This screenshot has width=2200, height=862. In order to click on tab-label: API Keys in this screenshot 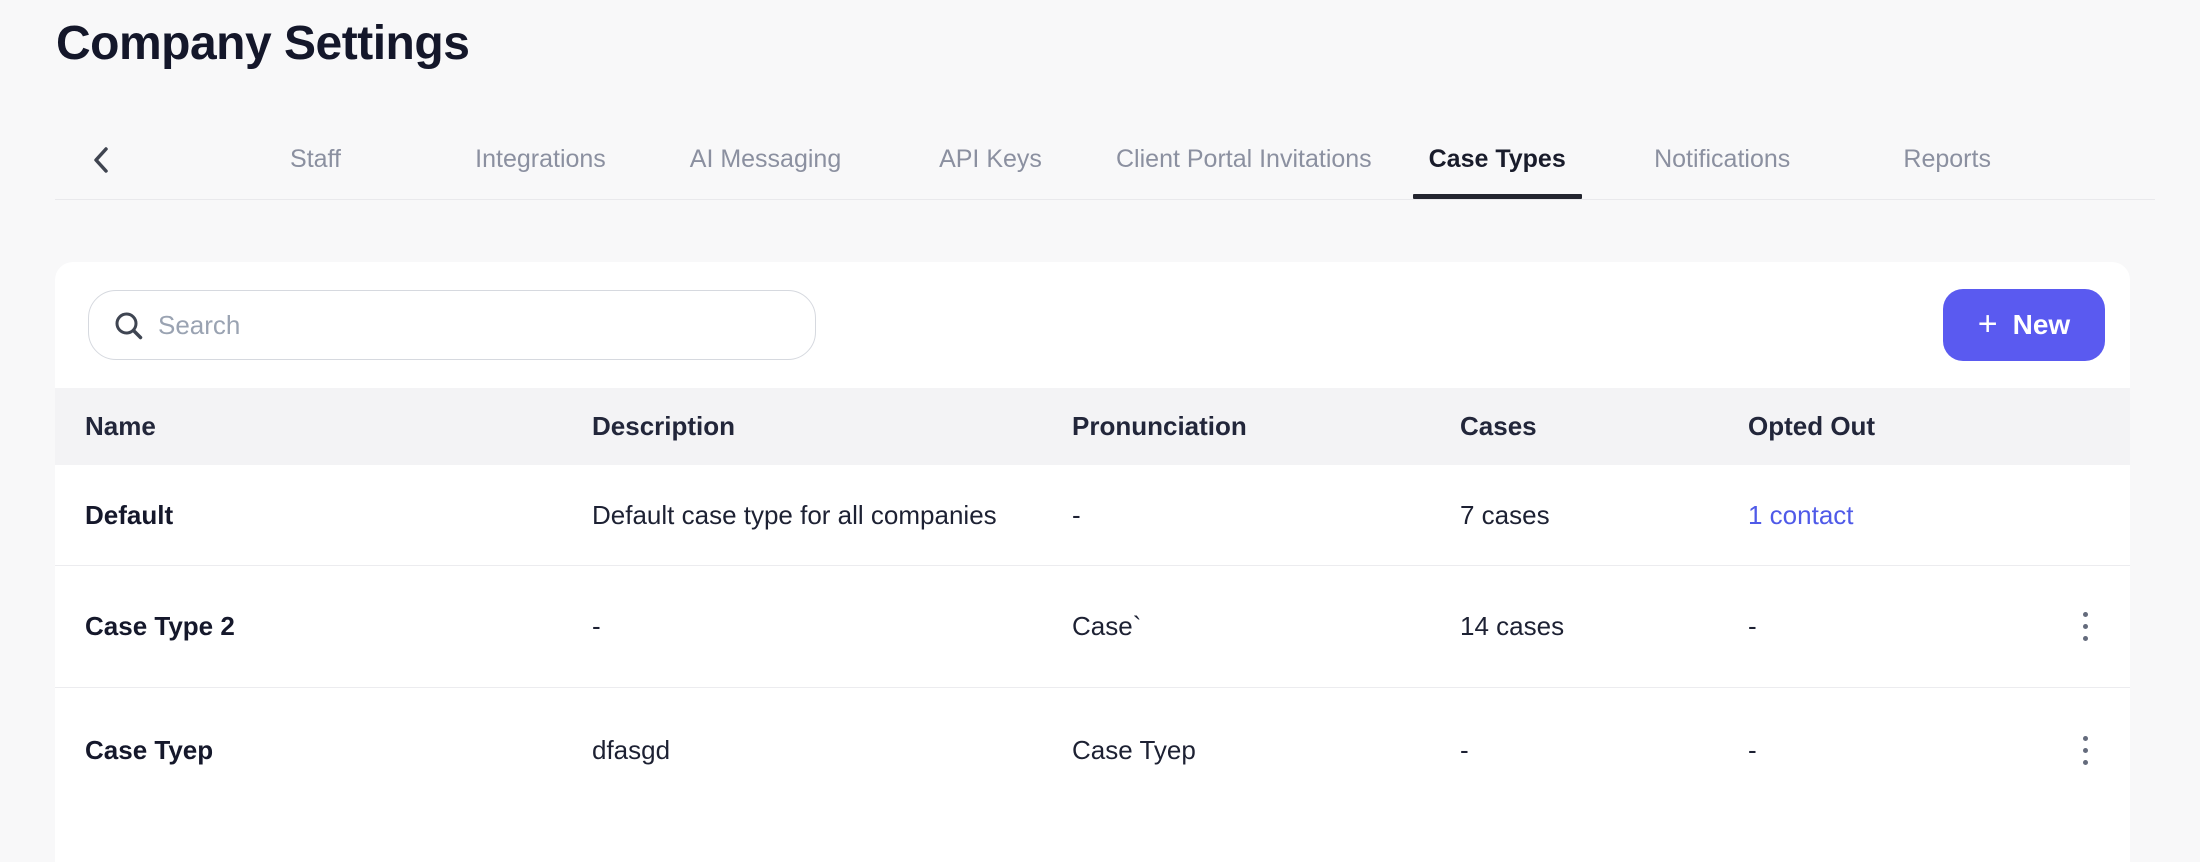, I will do `click(990, 159)`.